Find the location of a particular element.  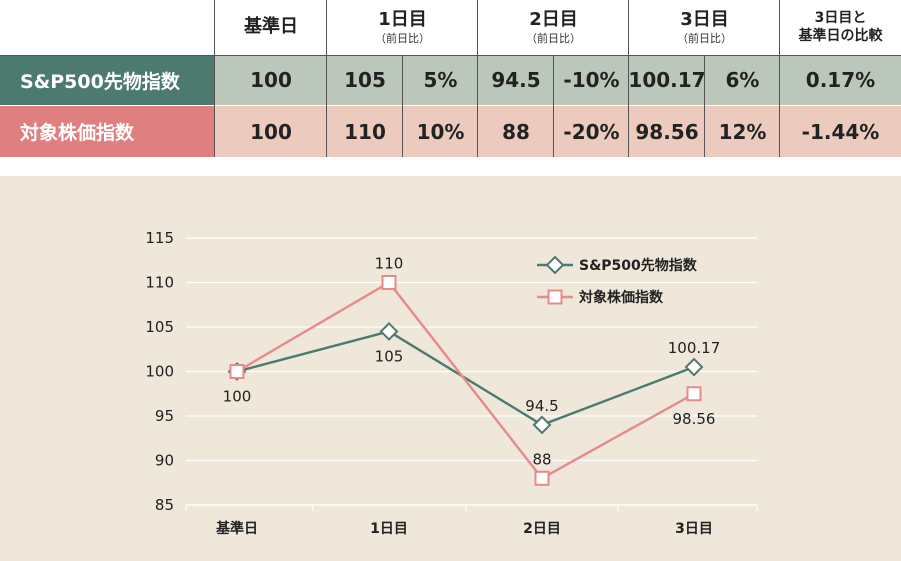

header-day3-sub: （前日比） is located at coordinates (704, 38).